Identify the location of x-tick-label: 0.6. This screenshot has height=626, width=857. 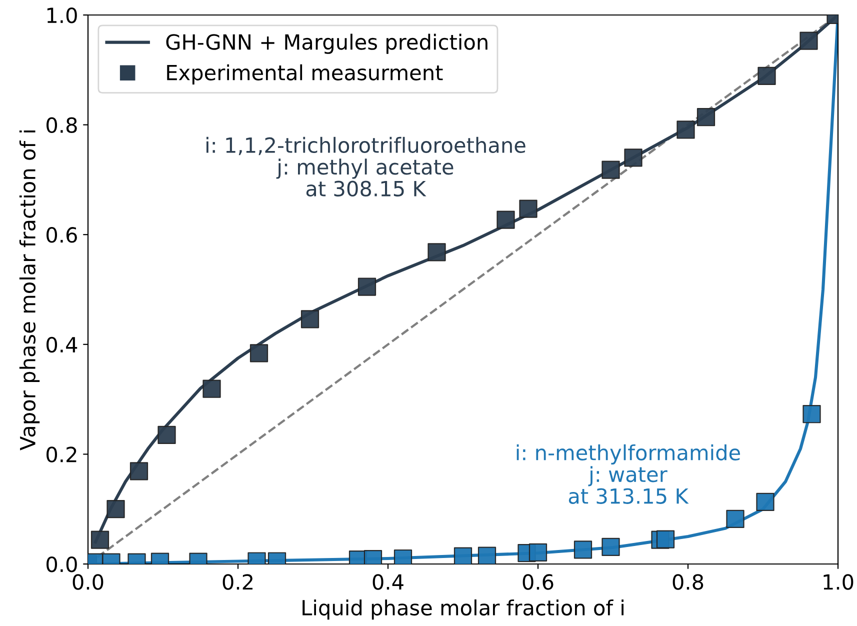
(538, 582).